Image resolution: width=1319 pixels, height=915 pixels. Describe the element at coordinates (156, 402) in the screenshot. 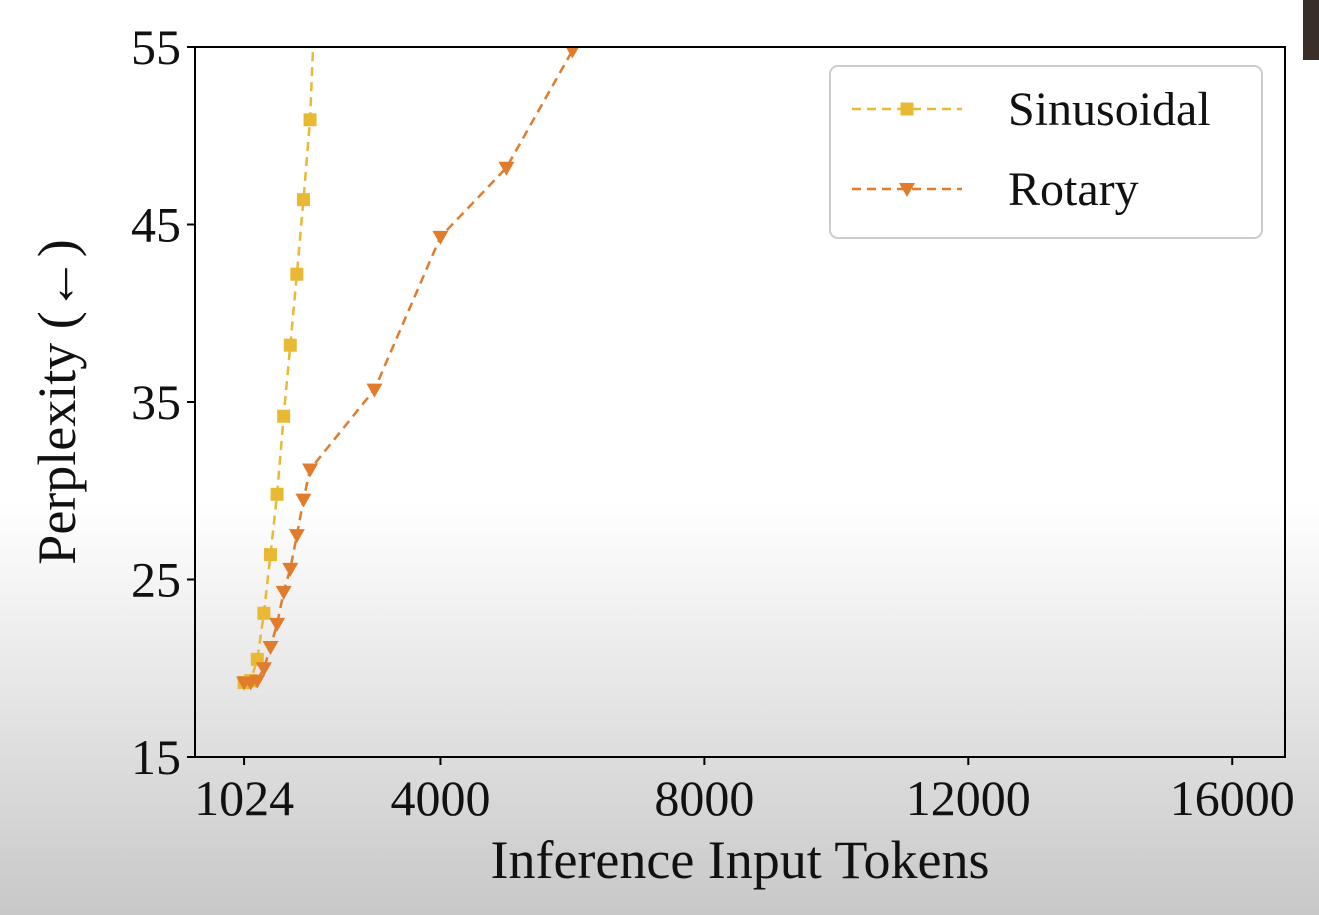

I see `y-tick-label: 35` at that location.